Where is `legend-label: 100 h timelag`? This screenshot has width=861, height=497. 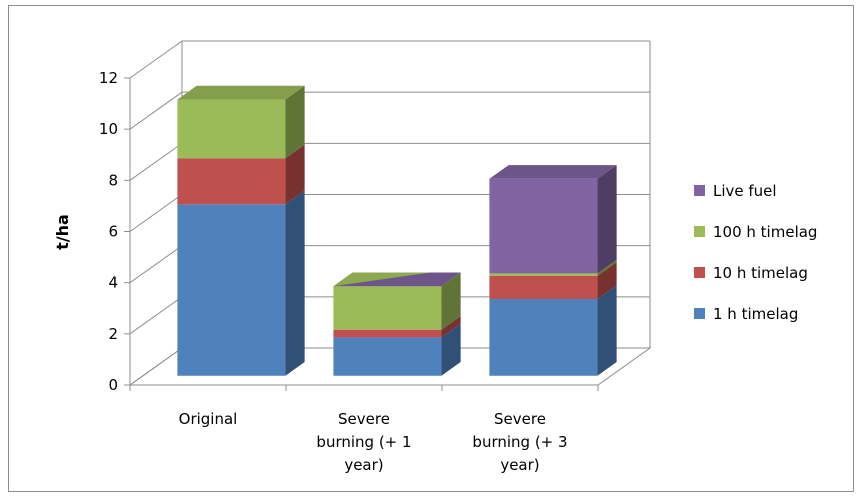
legend-label: 100 h timelag is located at coordinates (765, 232).